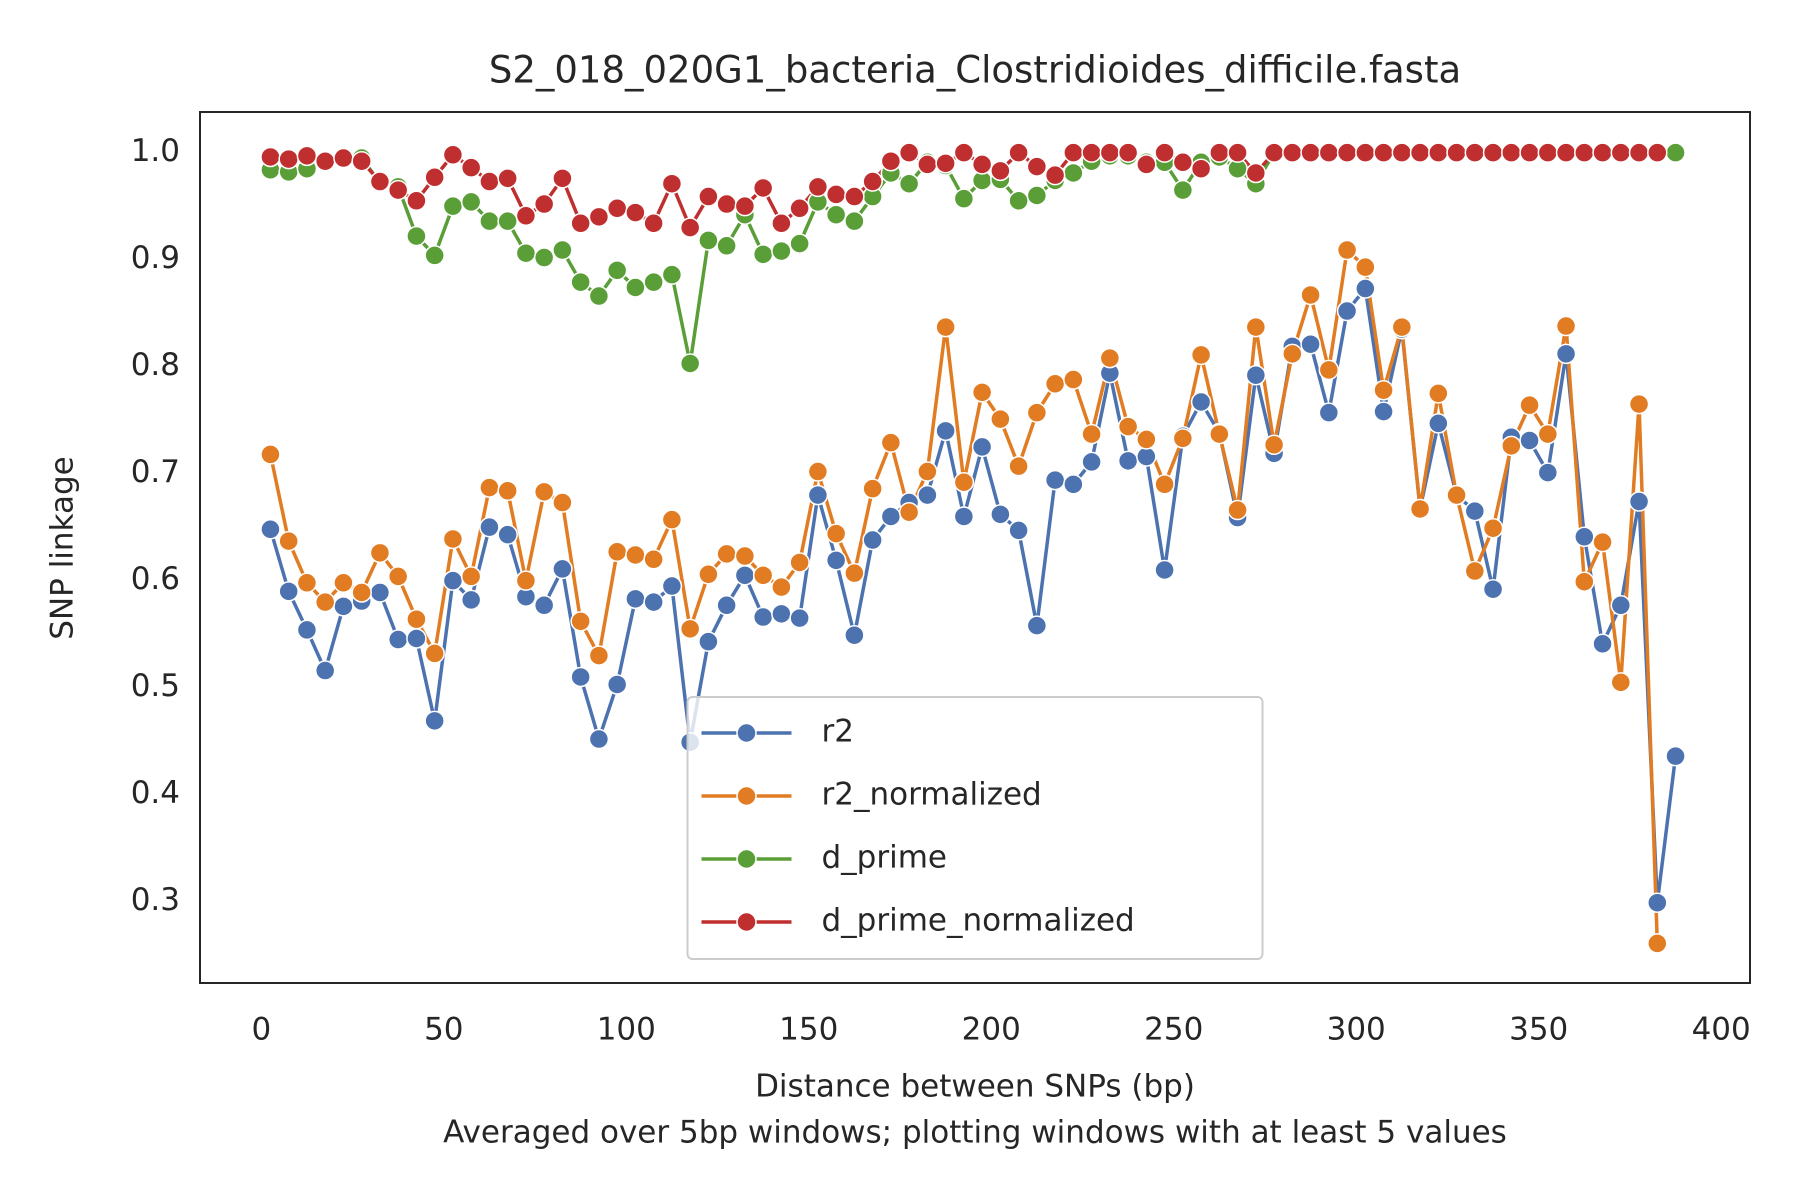 Image resolution: width=1800 pixels, height=1200 pixels. Describe the element at coordinates (1538, 1030) in the screenshot. I see `x-tick-label: 350` at that location.